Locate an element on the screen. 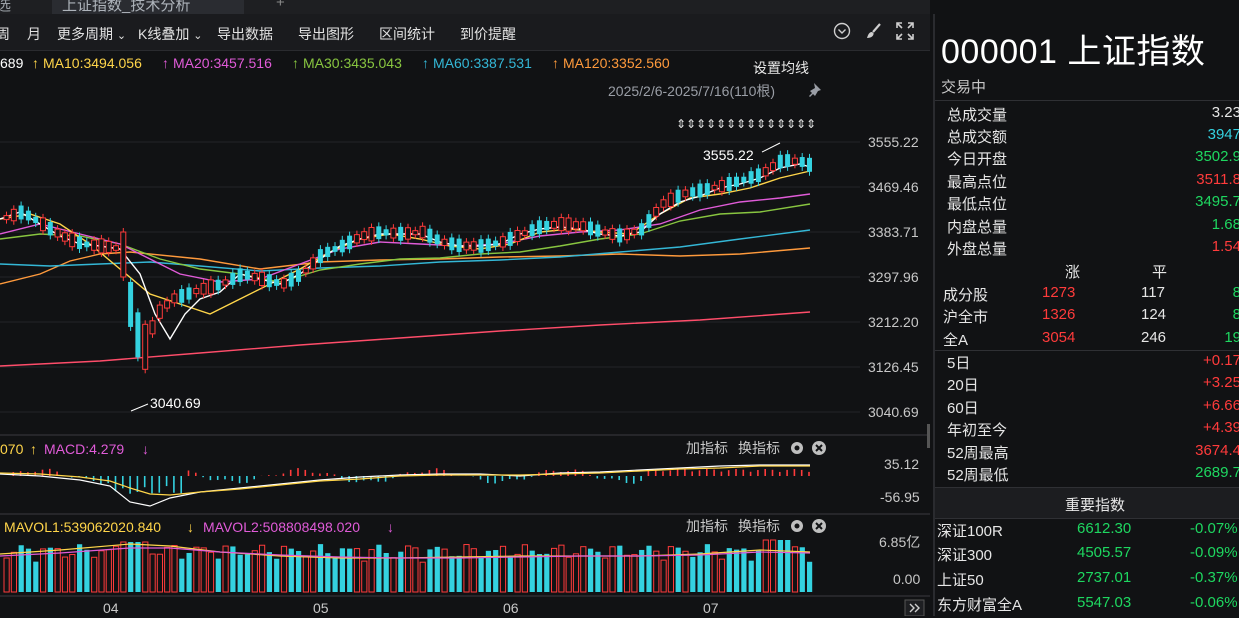  export-data-button: 导出数据 is located at coordinates (245, 34).